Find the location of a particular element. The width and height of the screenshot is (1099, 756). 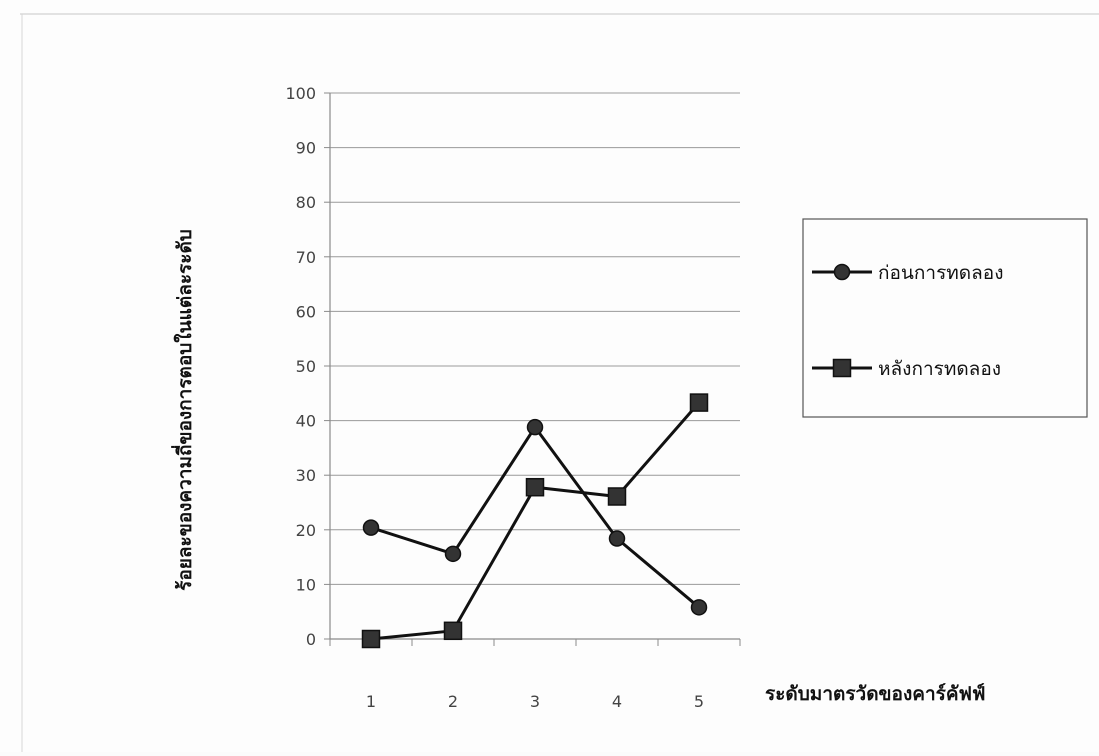

legend-item: ก่อนการทดลอง is located at coordinates (907, 273).